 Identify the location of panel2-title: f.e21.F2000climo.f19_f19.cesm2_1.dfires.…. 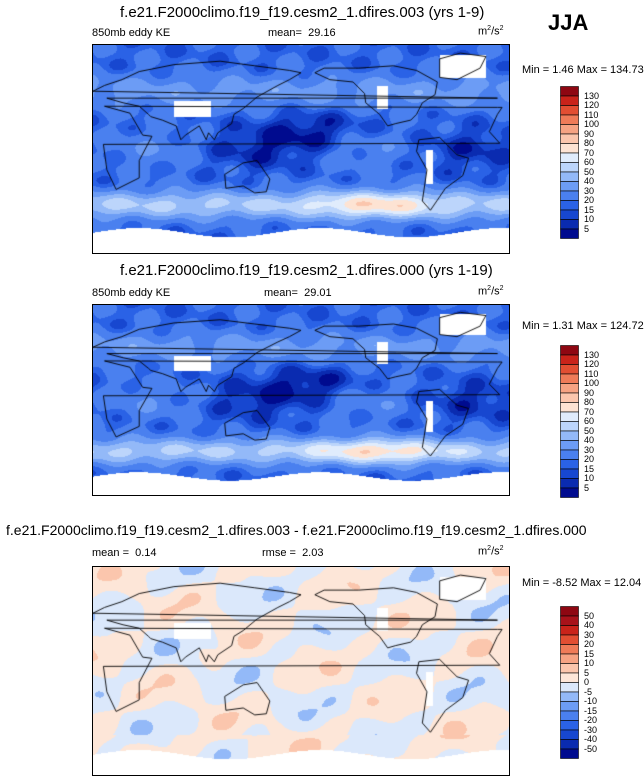
(306, 270).